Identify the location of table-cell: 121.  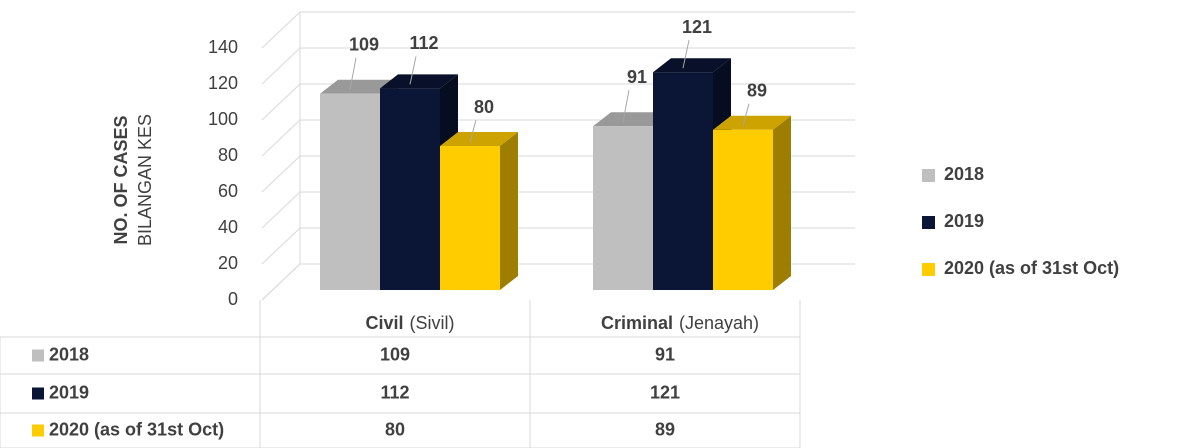
(665, 392).